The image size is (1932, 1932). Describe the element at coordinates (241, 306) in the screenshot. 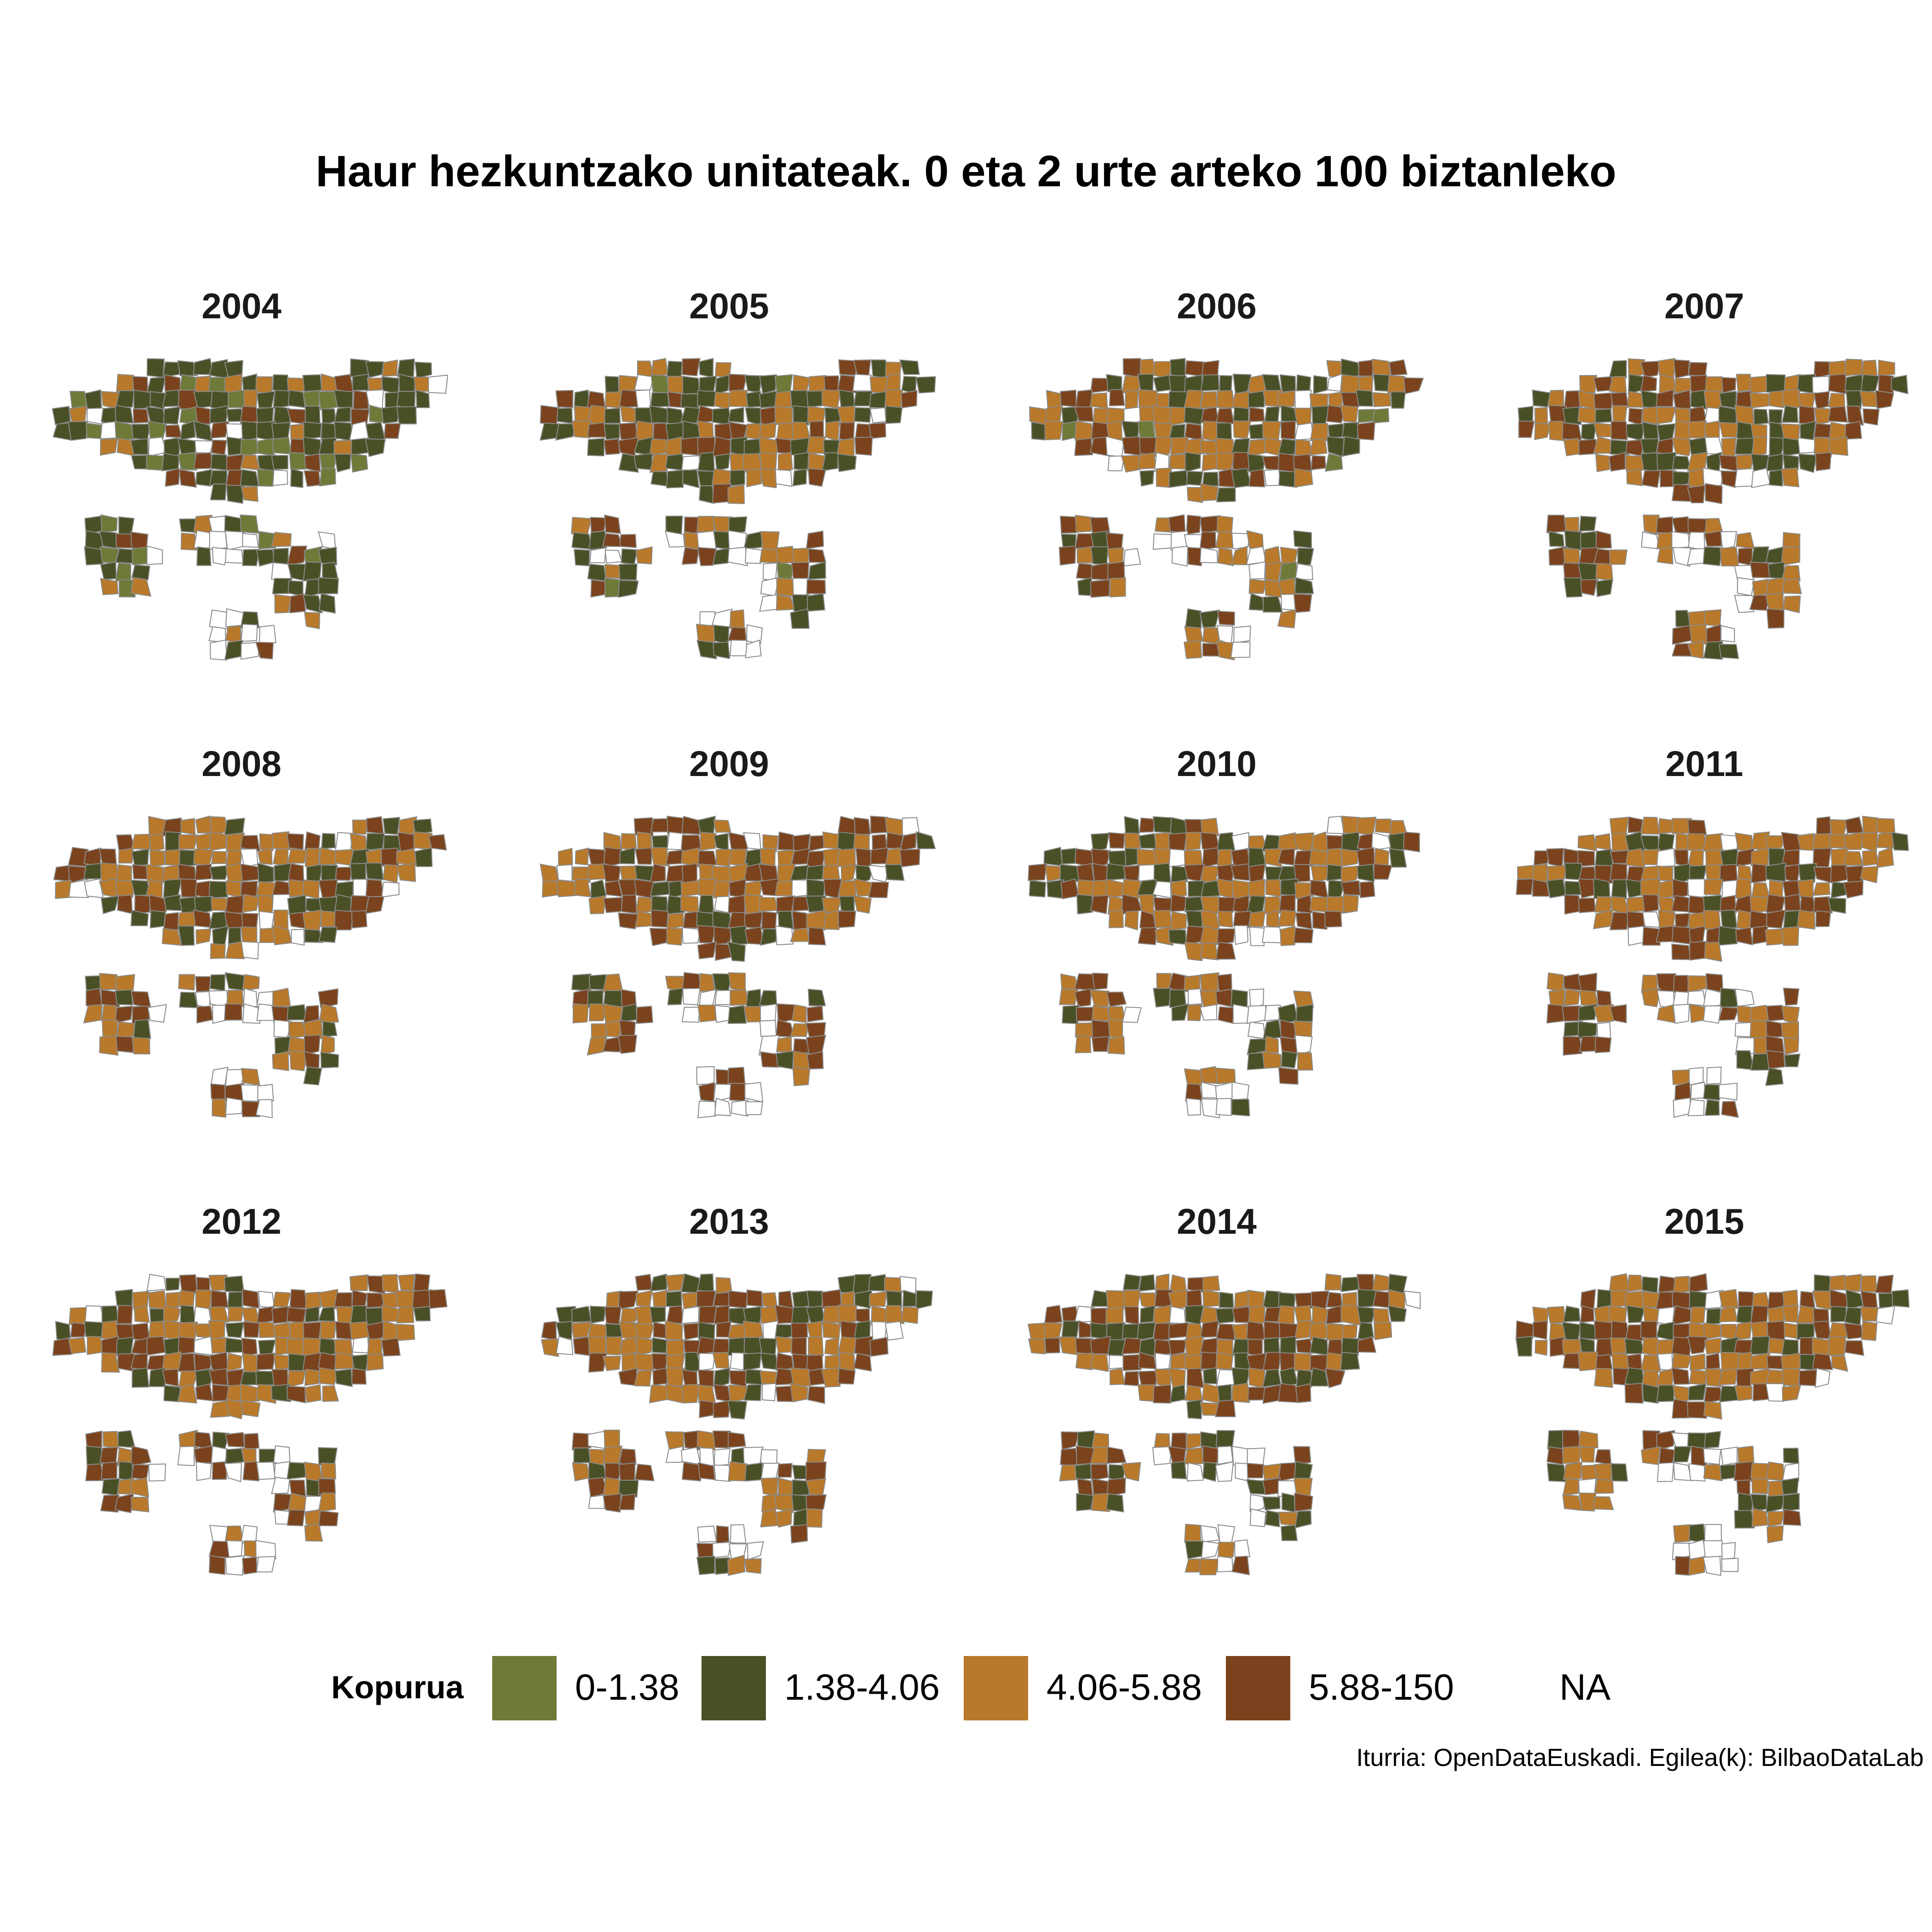

I see `panel-title: 2004` at that location.